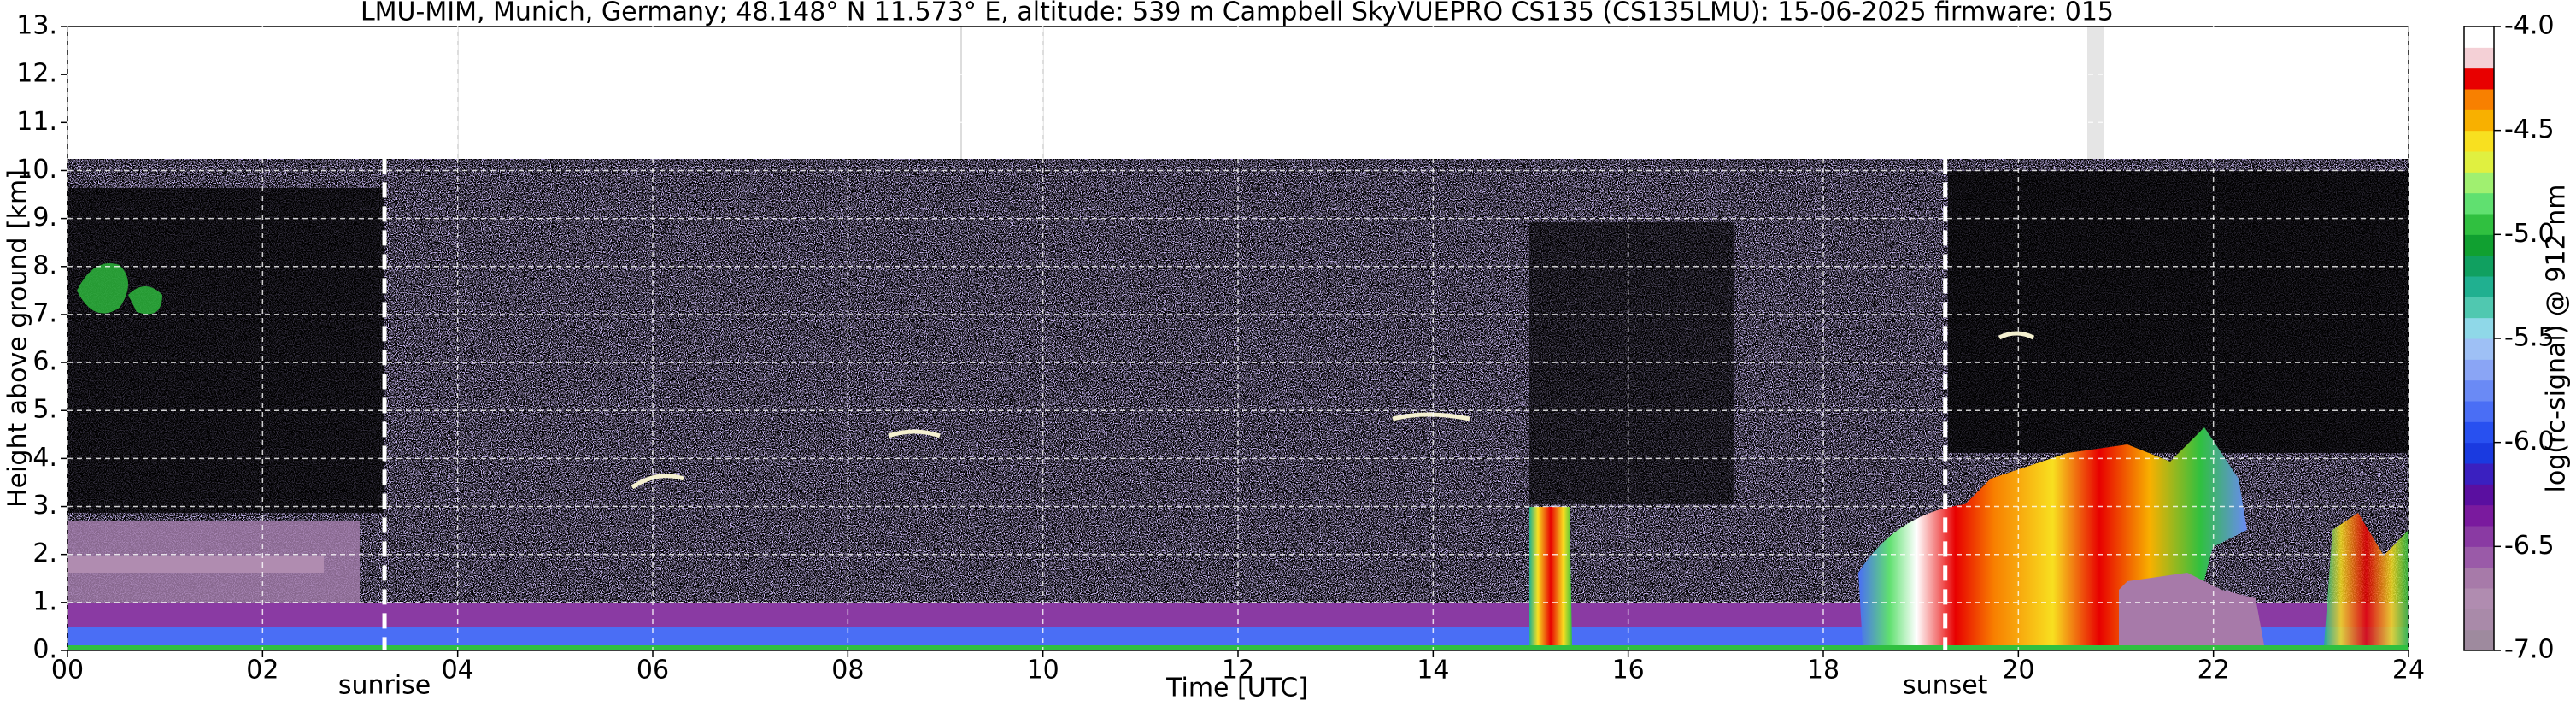 The height and width of the screenshot is (706, 2576). What do you see at coordinates (2529, 338) in the screenshot?
I see `colorbar-tick-label: -5.5` at bounding box center [2529, 338].